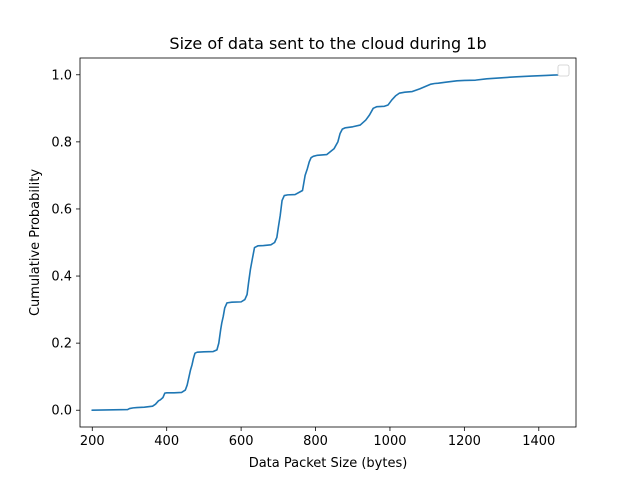 The height and width of the screenshot is (480, 640). Describe the element at coordinates (61, 209) in the screenshot. I see `y-tick-label: 0.6` at that location.